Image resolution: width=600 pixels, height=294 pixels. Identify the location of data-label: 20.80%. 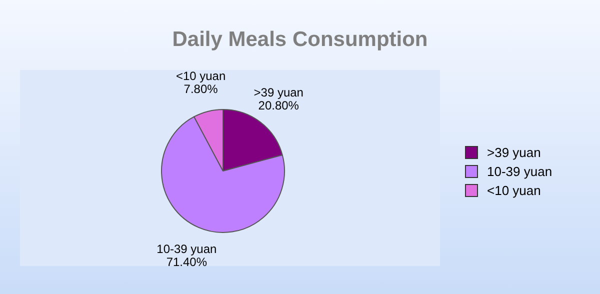
(279, 105).